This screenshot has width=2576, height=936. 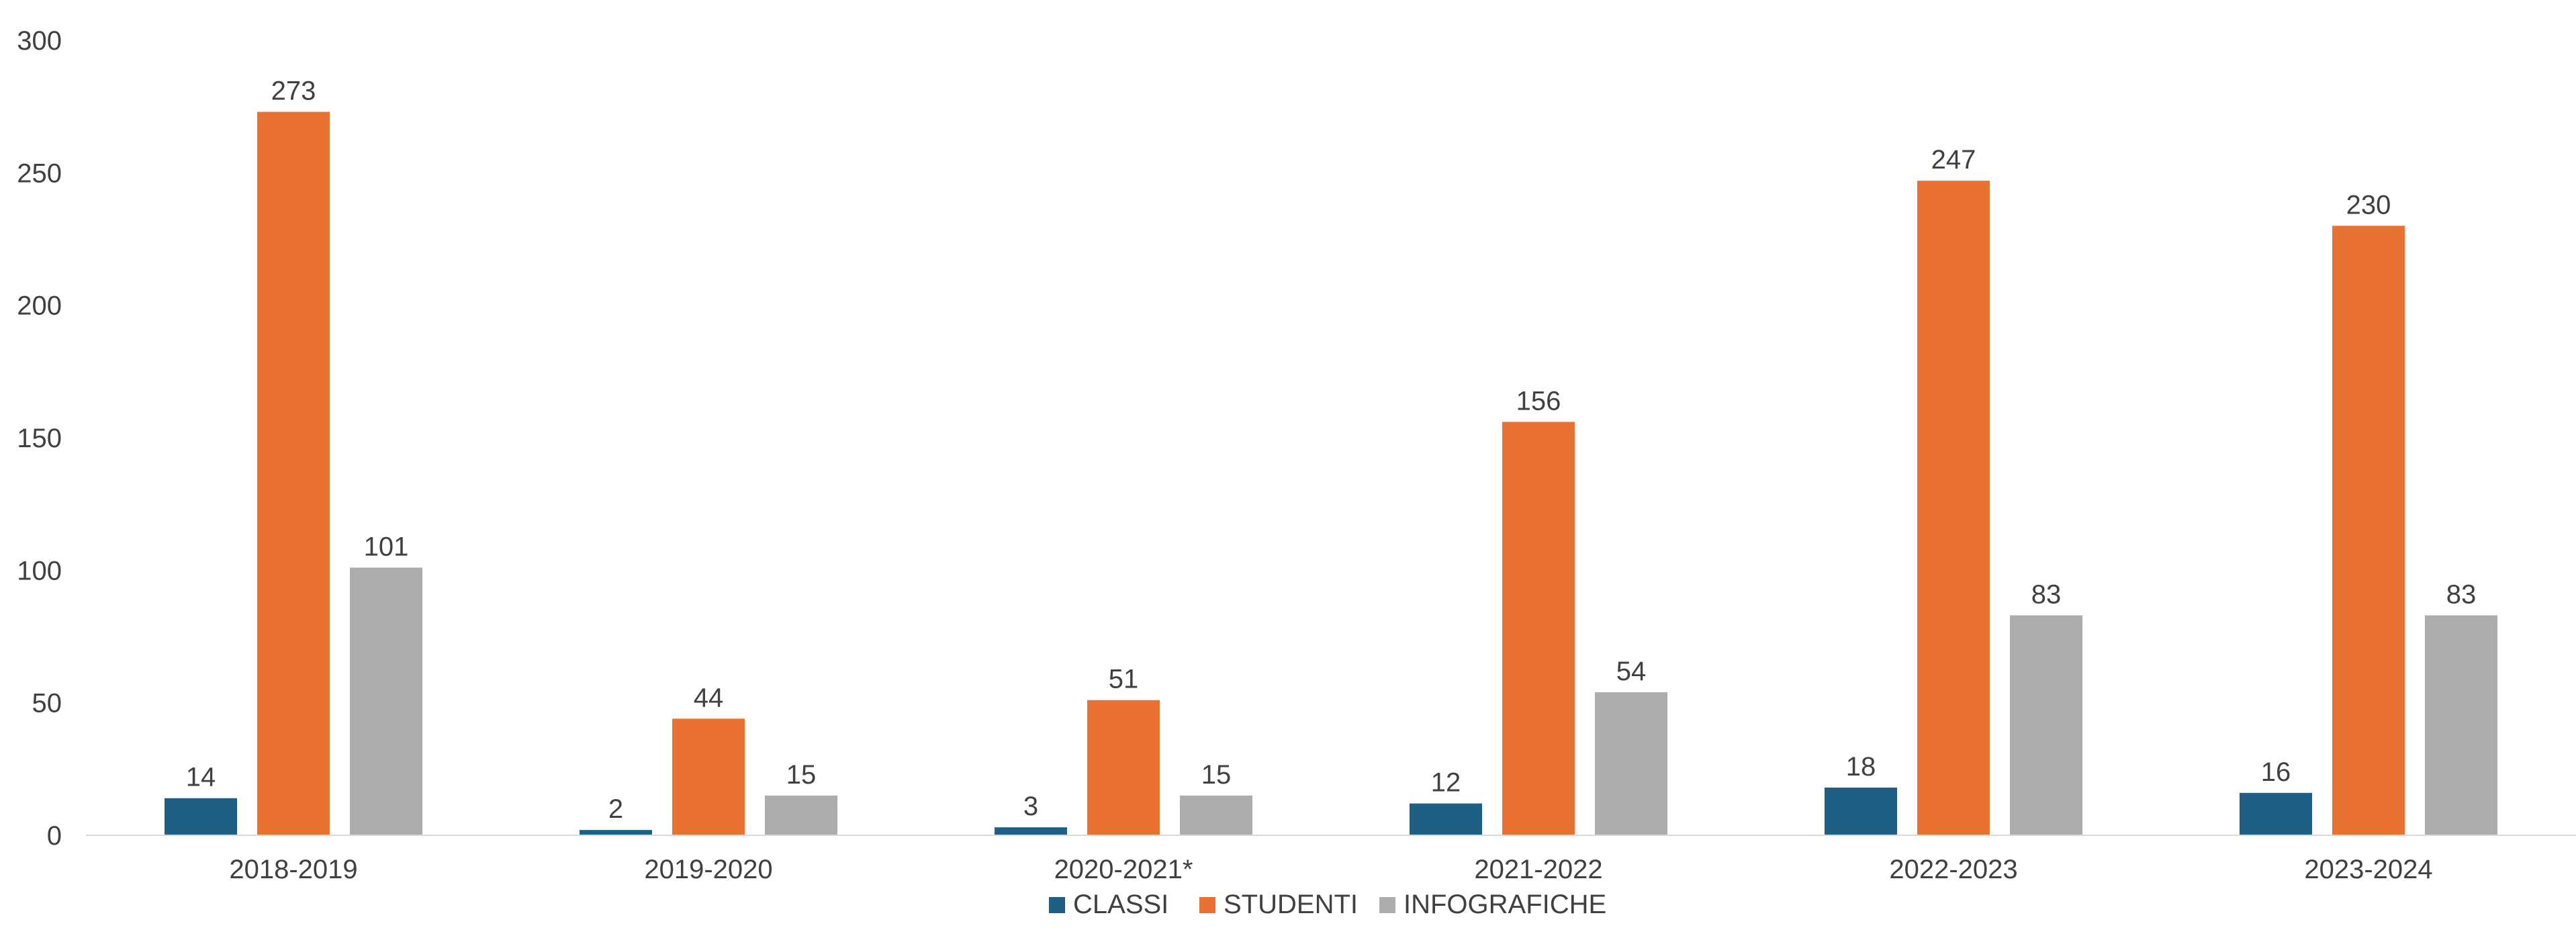 What do you see at coordinates (615, 809) in the screenshot?
I see `data-label: 2` at bounding box center [615, 809].